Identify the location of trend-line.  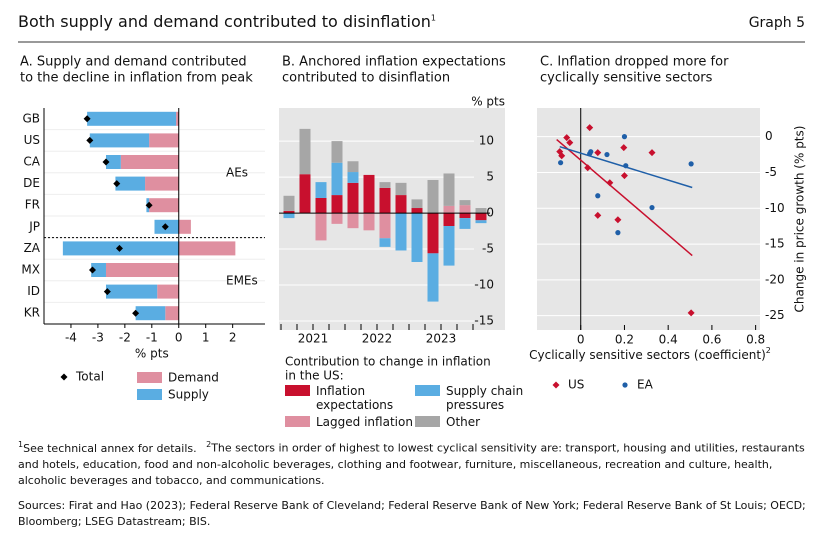
(624, 197).